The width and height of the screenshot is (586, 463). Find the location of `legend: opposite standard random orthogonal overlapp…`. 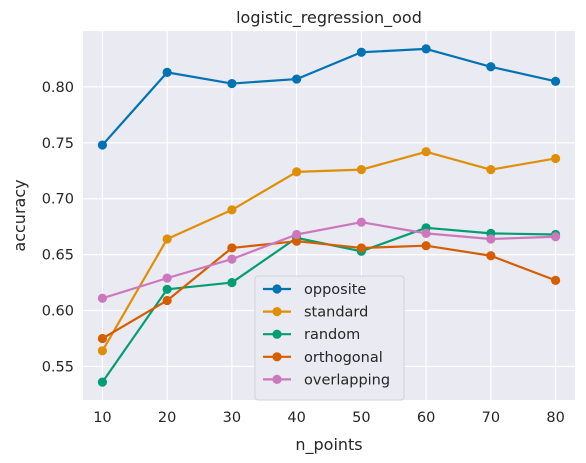

legend: opposite standard random orthogonal overlapp… is located at coordinates (329, 338).